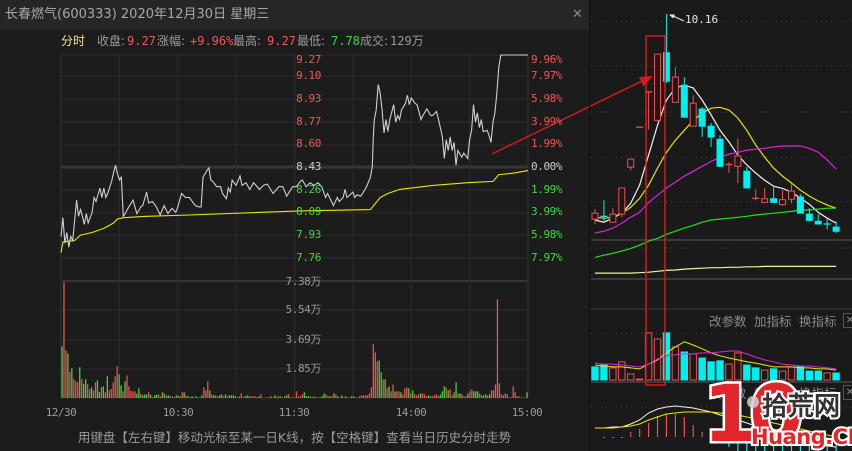 Image resolution: width=852 pixels, height=451 pixels. What do you see at coordinates (294, 437) in the screenshot?
I see `keyboard-hint: 用键盘【左右键】移动光标至某一日K线，按【空格键】查看当日历史分时走势` at bounding box center [294, 437].